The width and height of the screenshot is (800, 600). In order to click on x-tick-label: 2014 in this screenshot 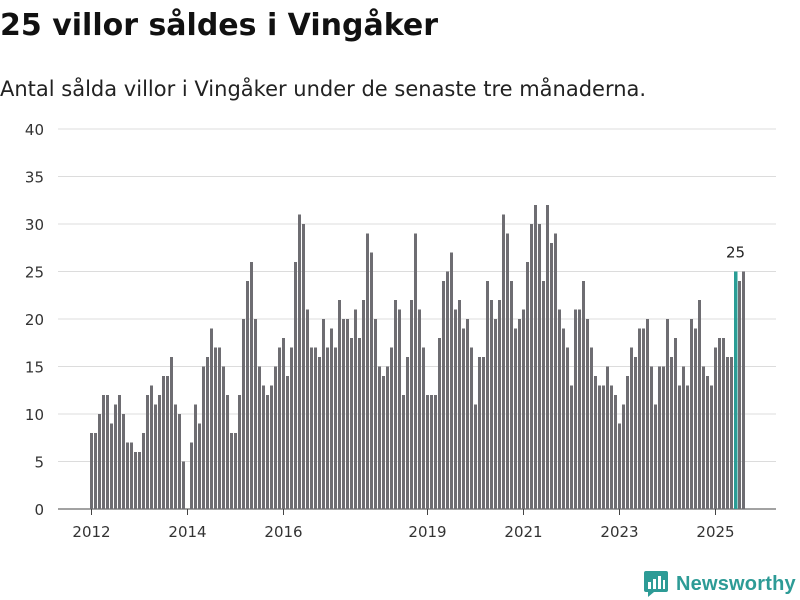, I will do `click(187, 532)`.